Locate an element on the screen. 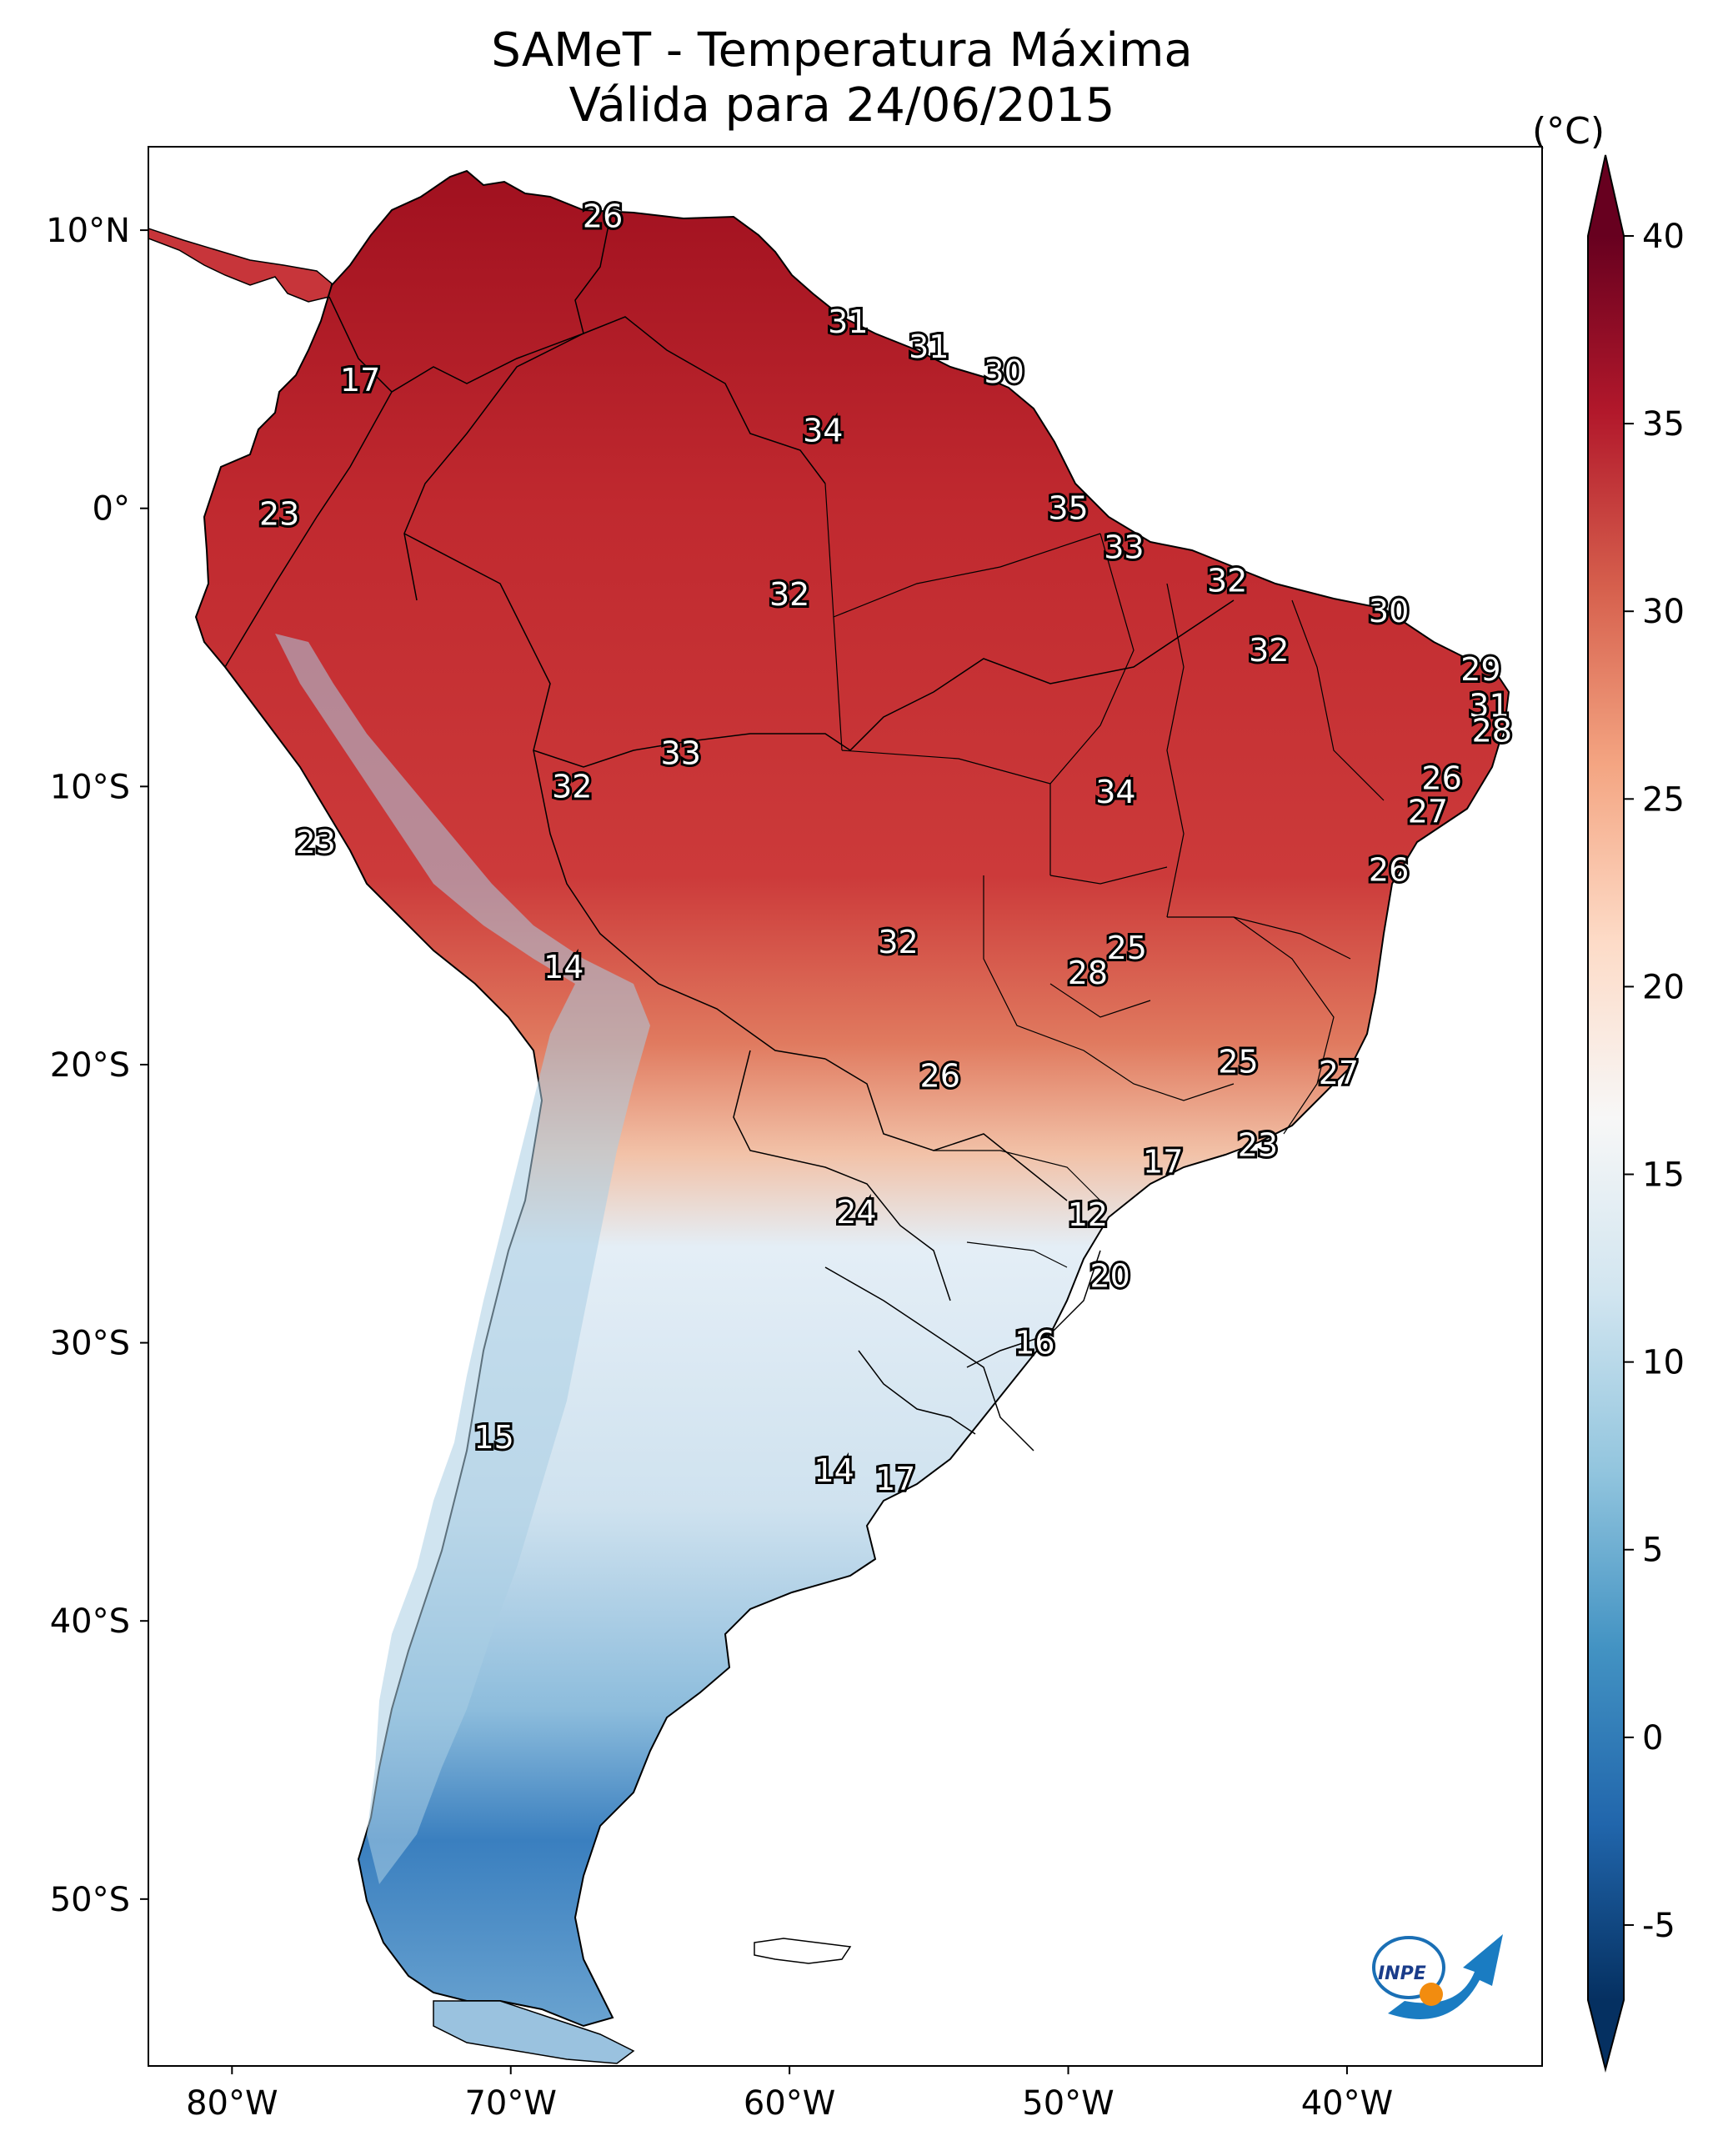 This screenshot has height=2156, width=1723. x-axis: 80°W 70°W 60°W 50°W 40°W is located at coordinates (790, 2094).